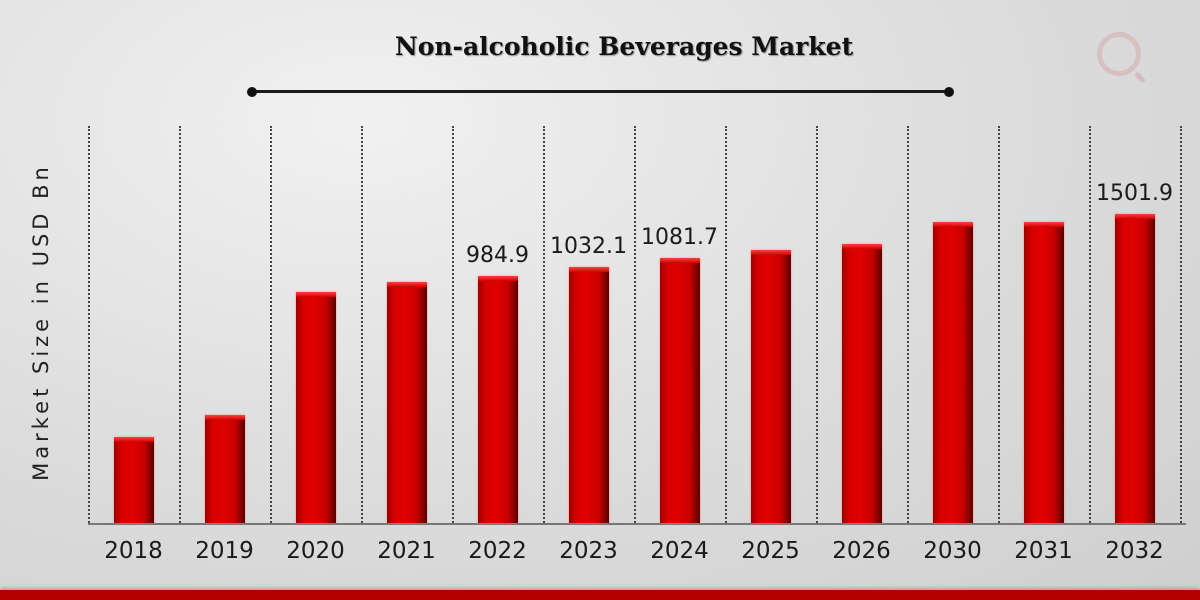  What do you see at coordinates (861, 551) in the screenshot?
I see `x-tick-label-2026: 2026` at bounding box center [861, 551].